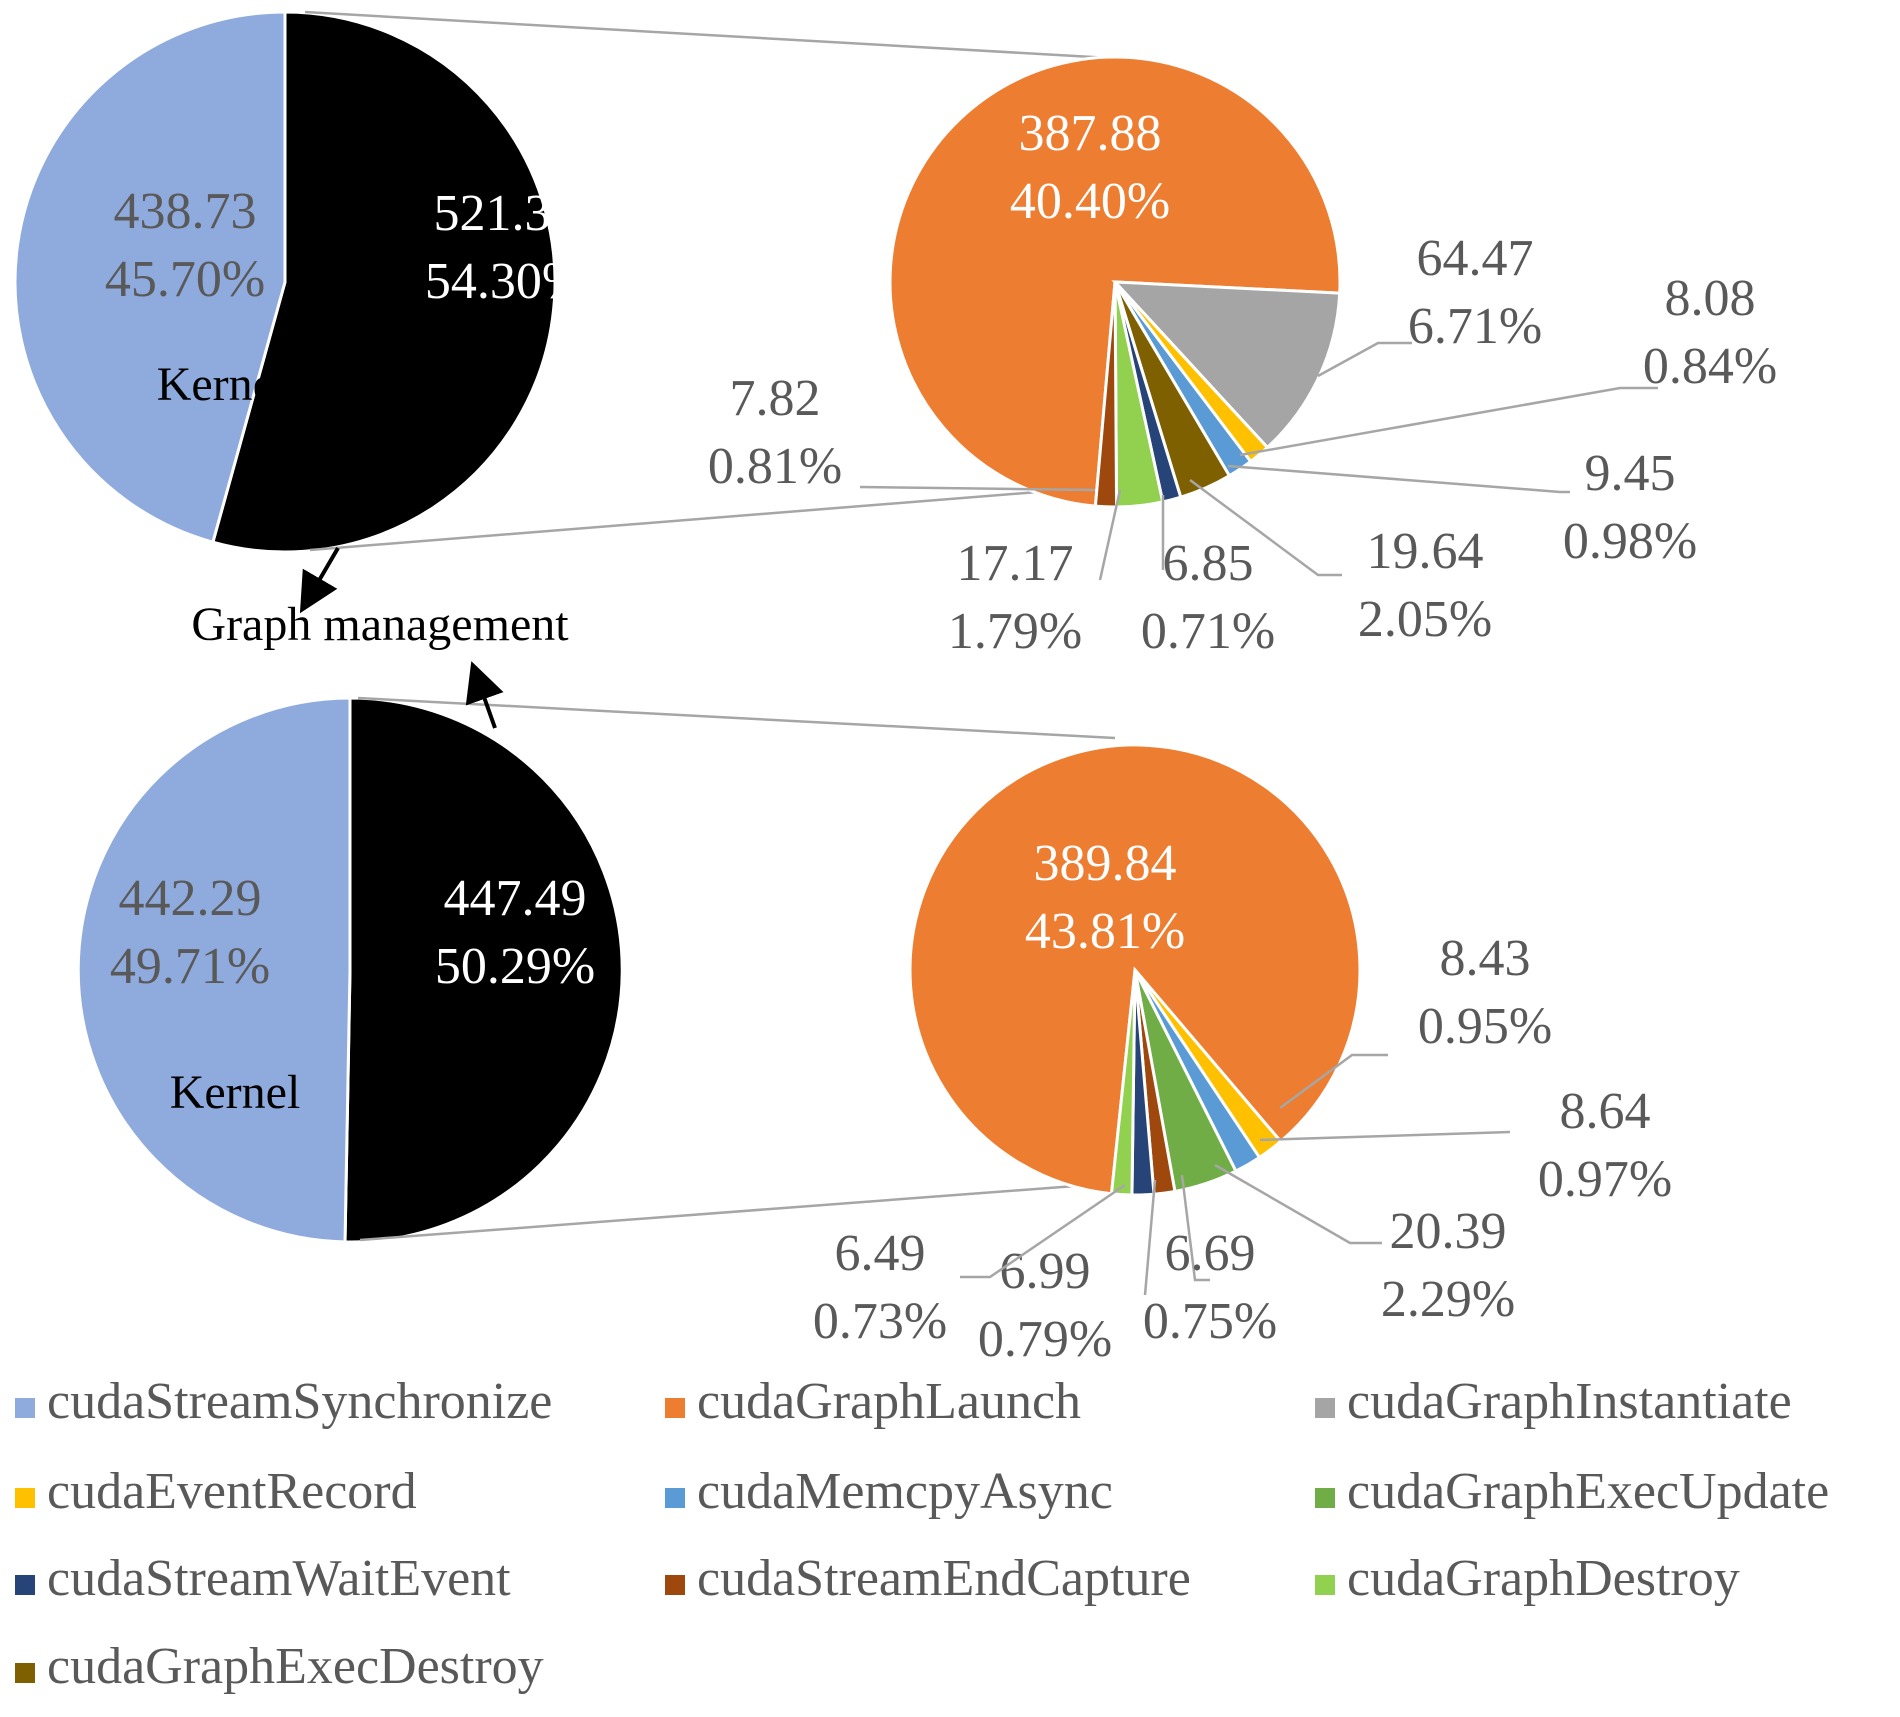 The width and height of the screenshot is (1900, 1717). I want to click on data-label-value: 6.69, so click(1210, 1253).